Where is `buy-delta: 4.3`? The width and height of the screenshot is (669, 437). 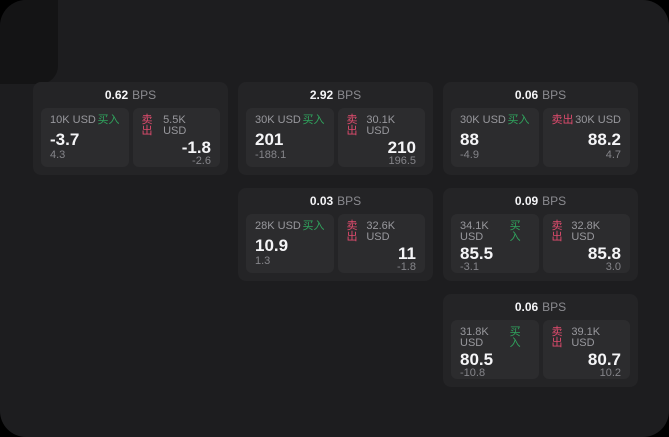 buy-delta: 4.3 is located at coordinates (58, 155).